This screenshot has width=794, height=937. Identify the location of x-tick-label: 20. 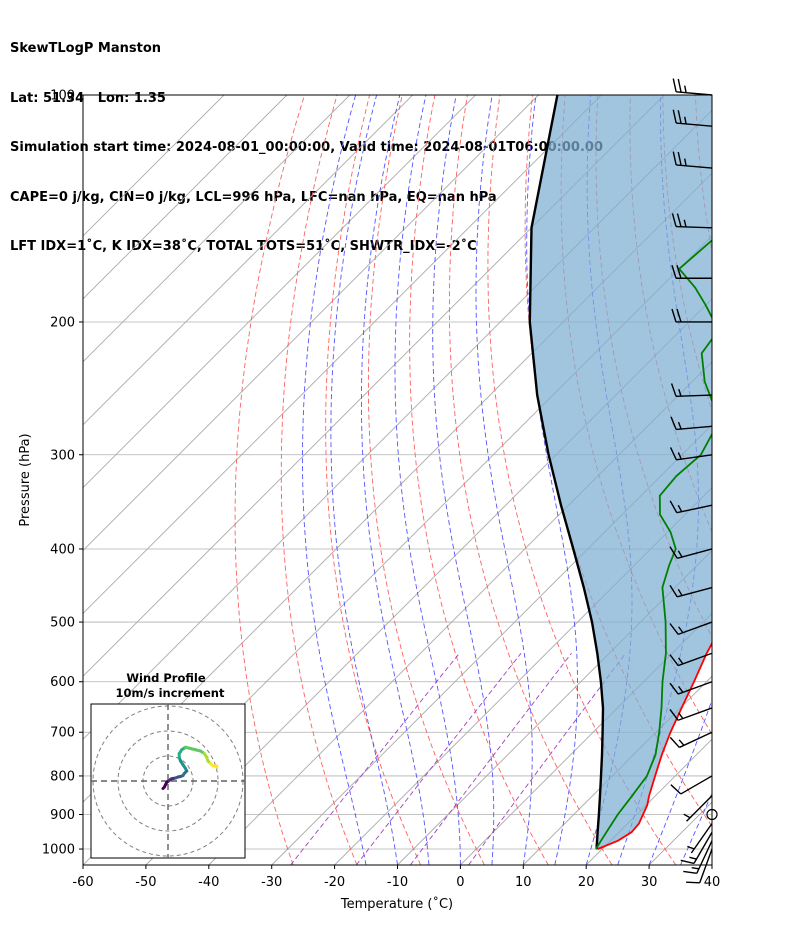
(586, 882).